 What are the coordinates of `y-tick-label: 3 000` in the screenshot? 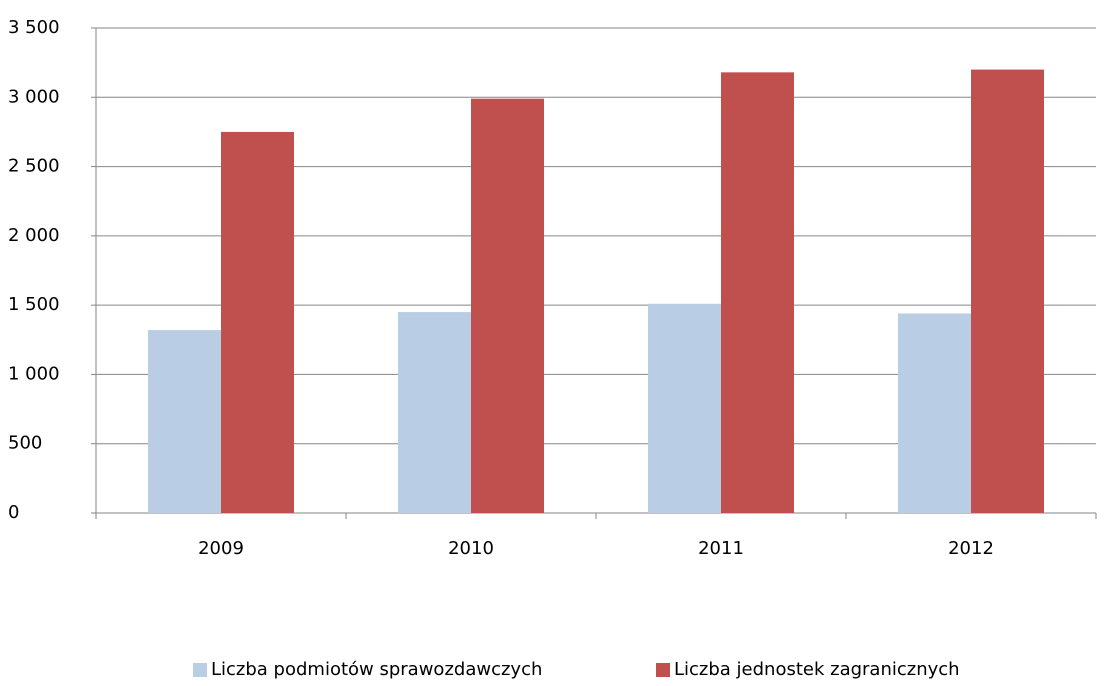 It's located at (34, 96).